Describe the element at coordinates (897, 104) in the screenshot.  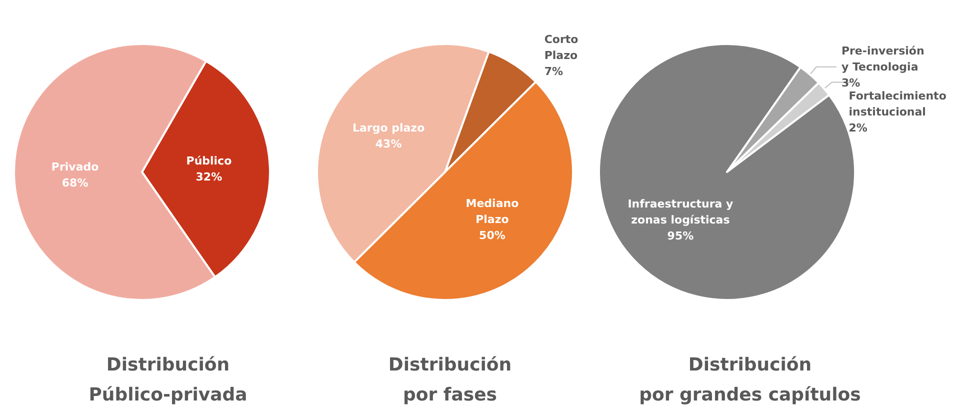
I see `slice-label: Fortalecimiento institucional` at that location.